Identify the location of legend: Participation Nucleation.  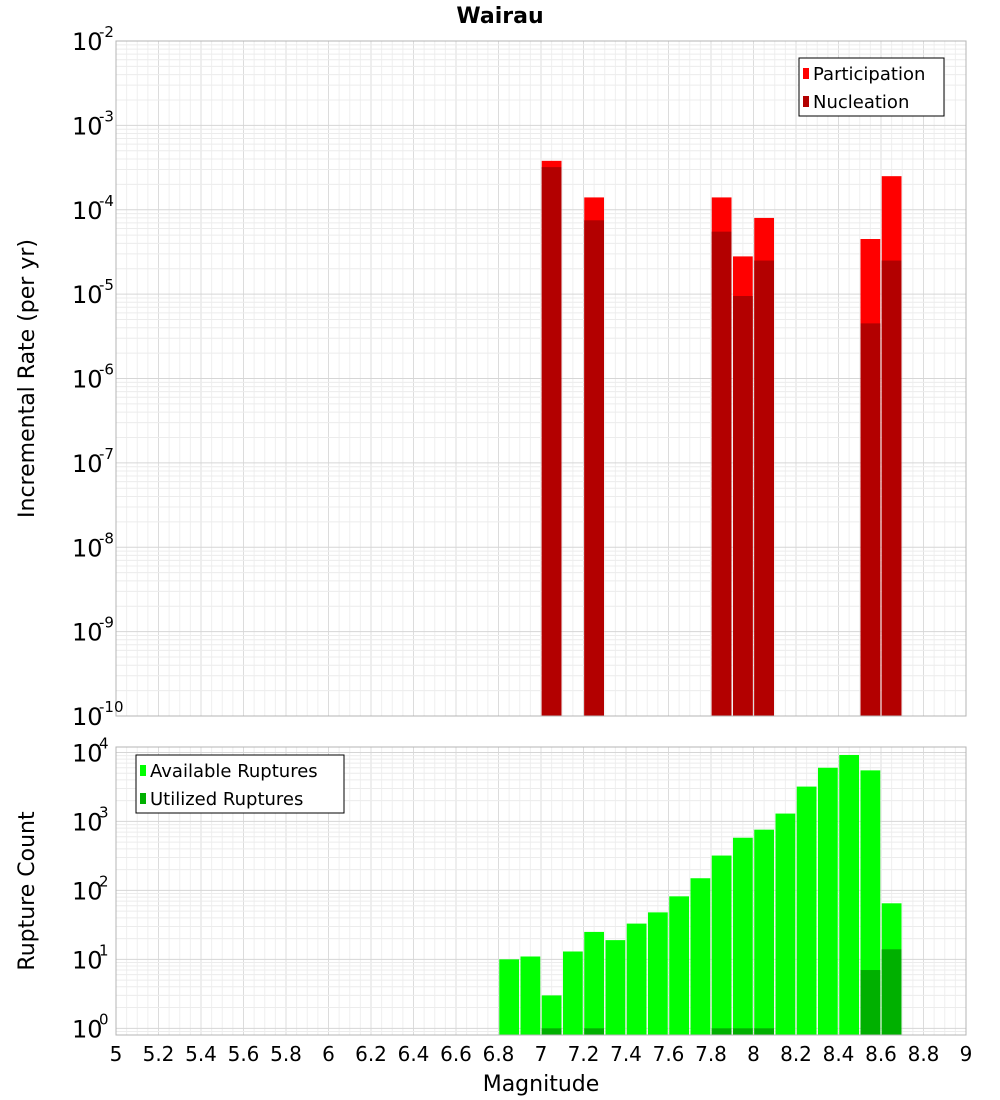
(871, 87).